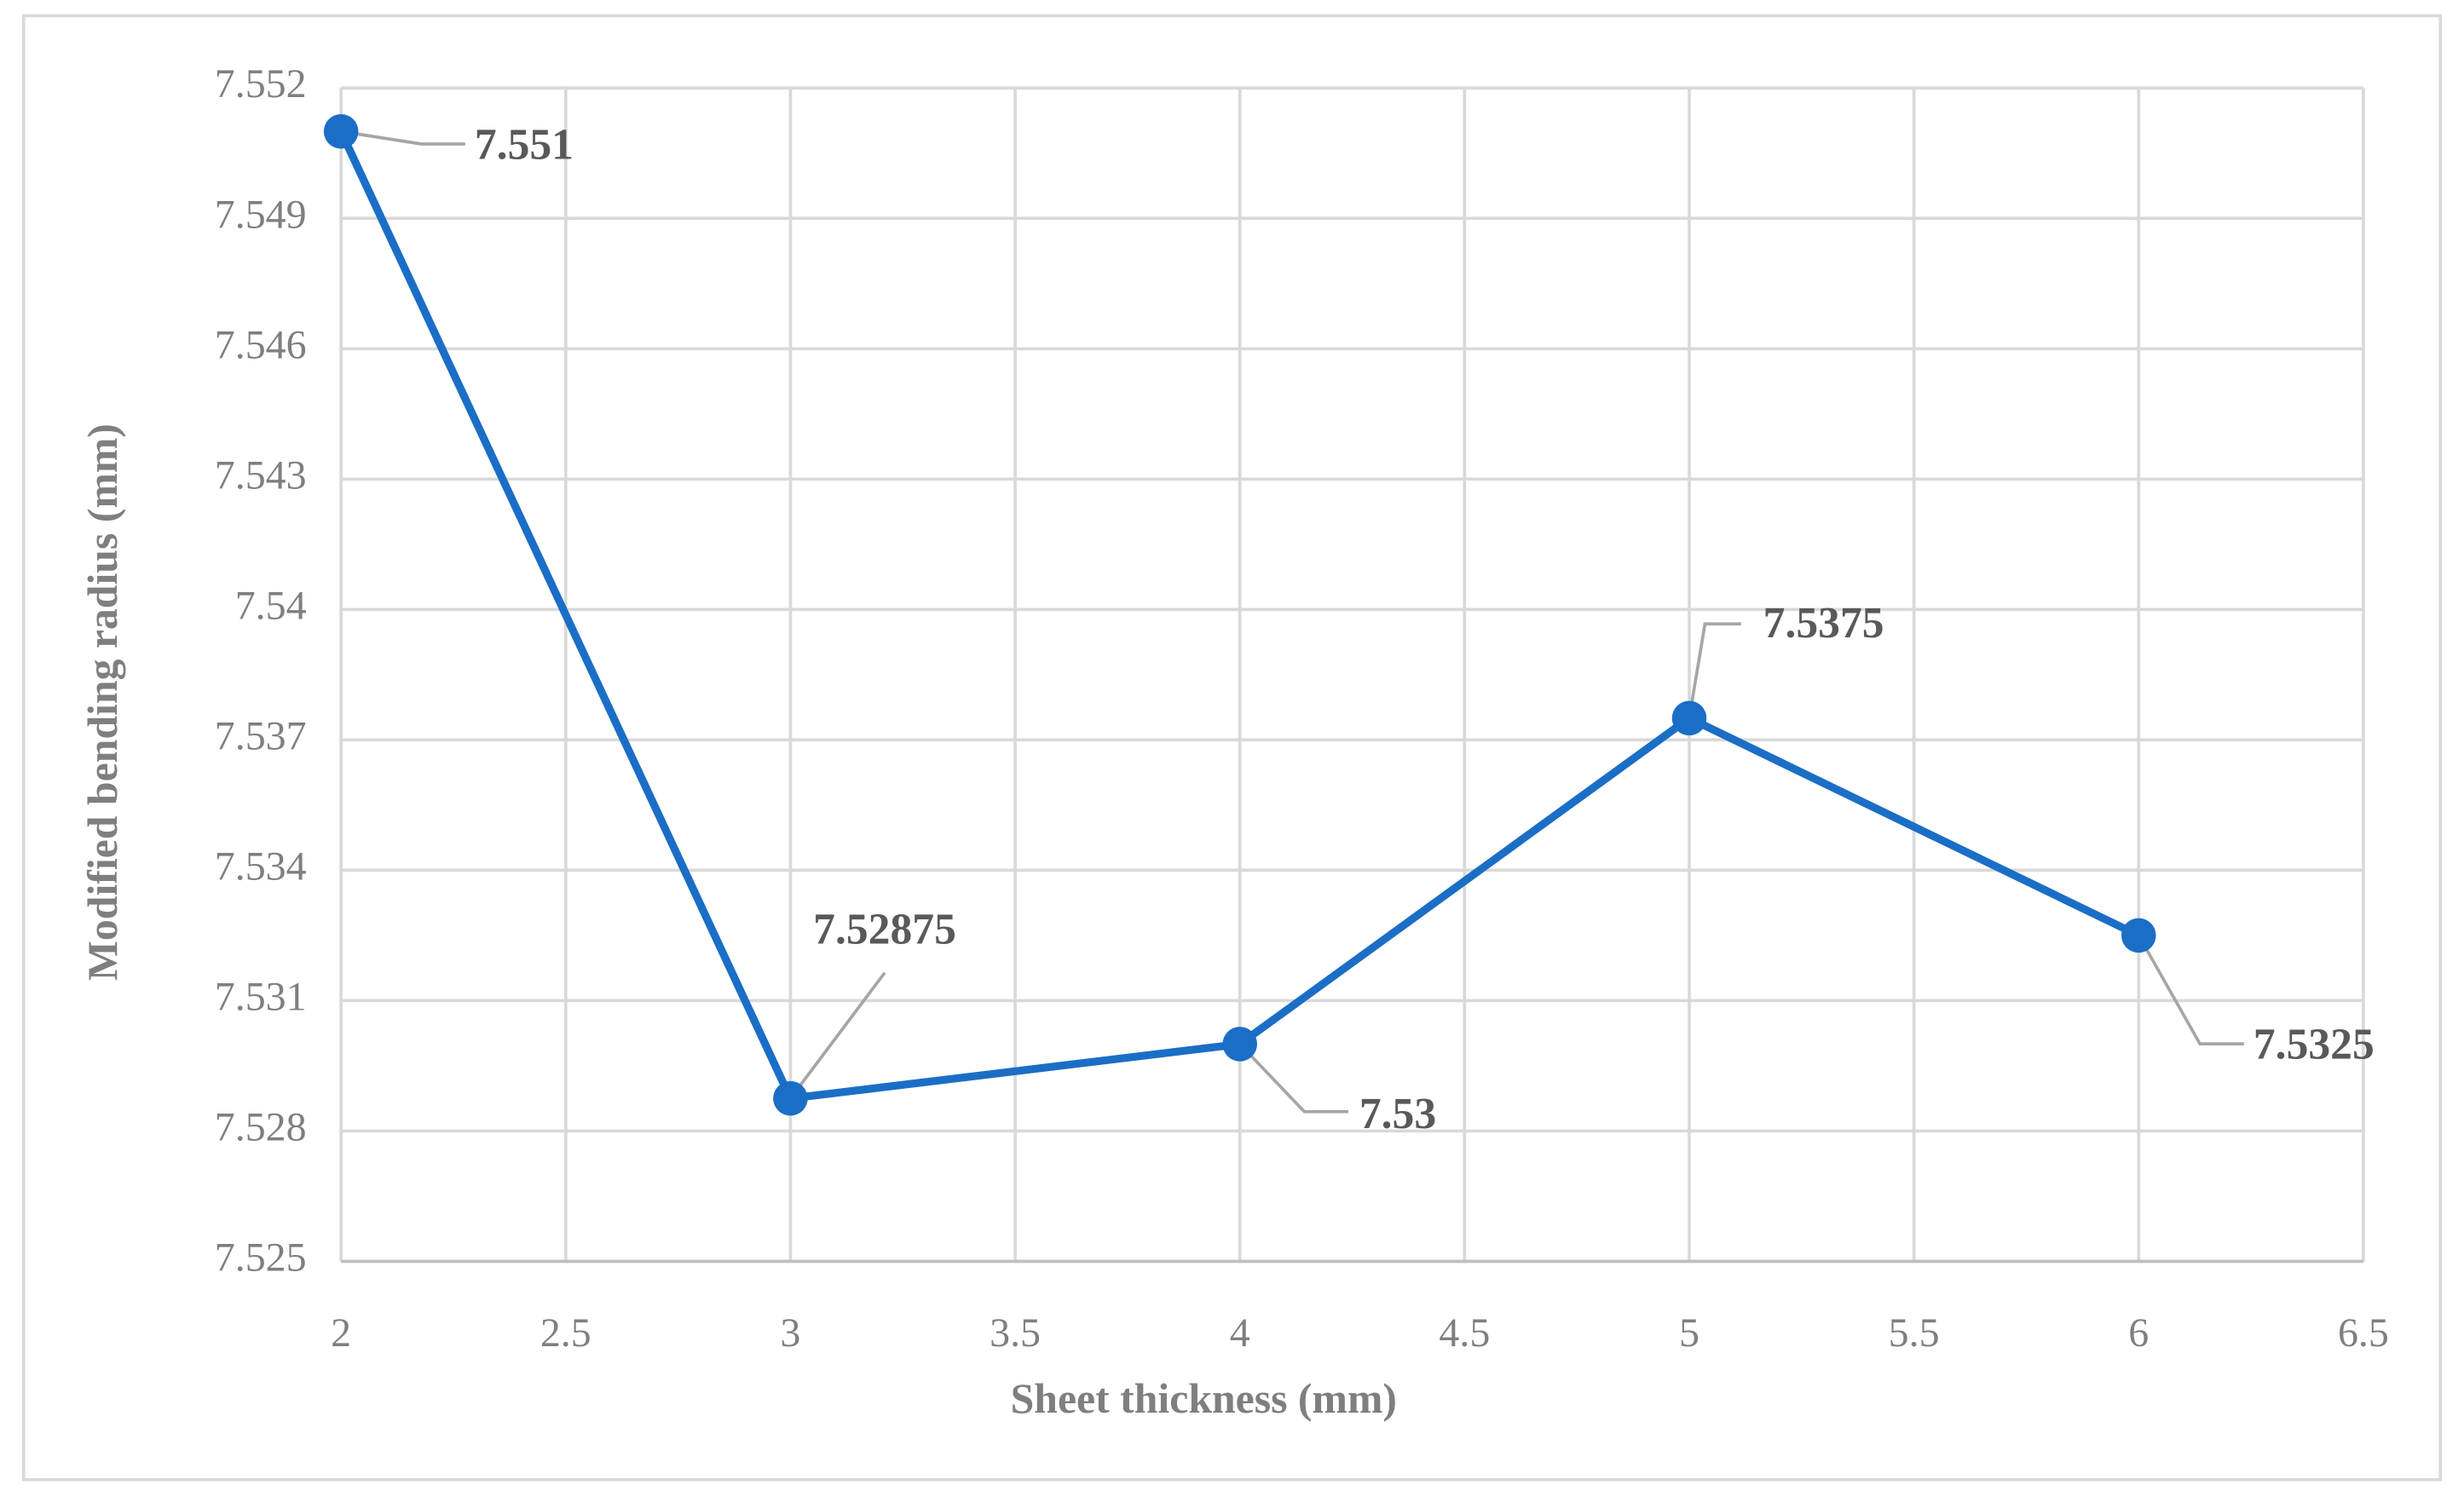 The image size is (2464, 1497). Describe the element at coordinates (1689, 1333) in the screenshot. I see `x-tick-label: 5` at that location.